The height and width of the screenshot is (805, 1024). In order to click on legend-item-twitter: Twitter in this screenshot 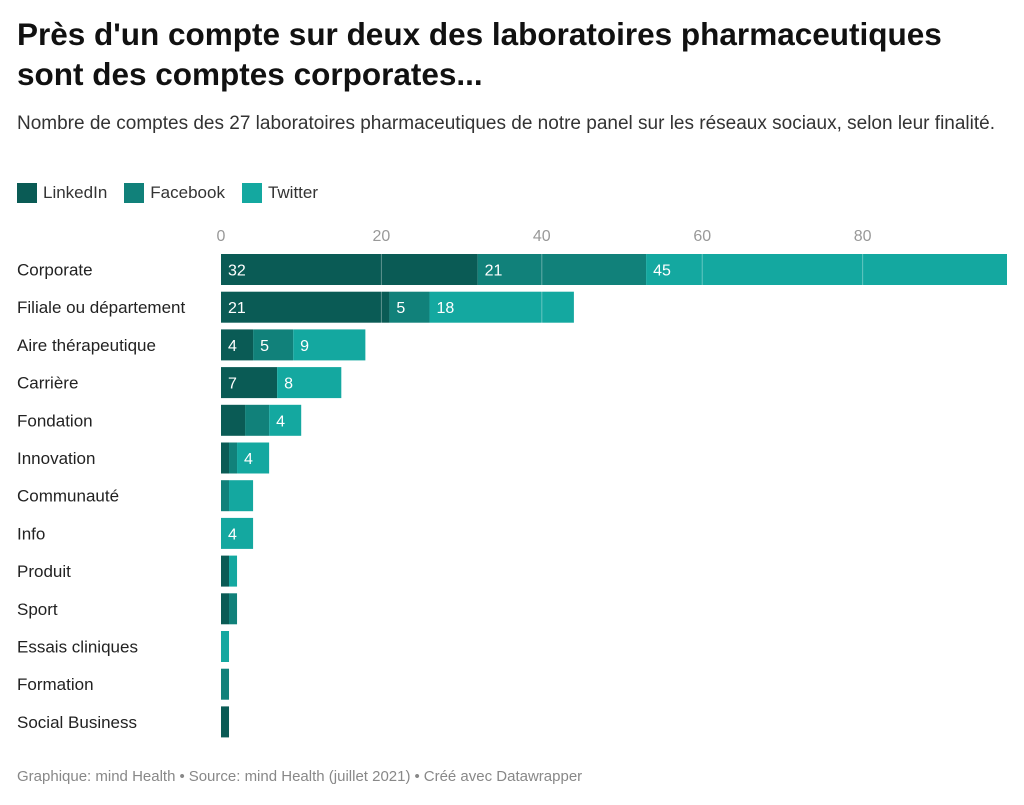, I will do `click(280, 193)`.